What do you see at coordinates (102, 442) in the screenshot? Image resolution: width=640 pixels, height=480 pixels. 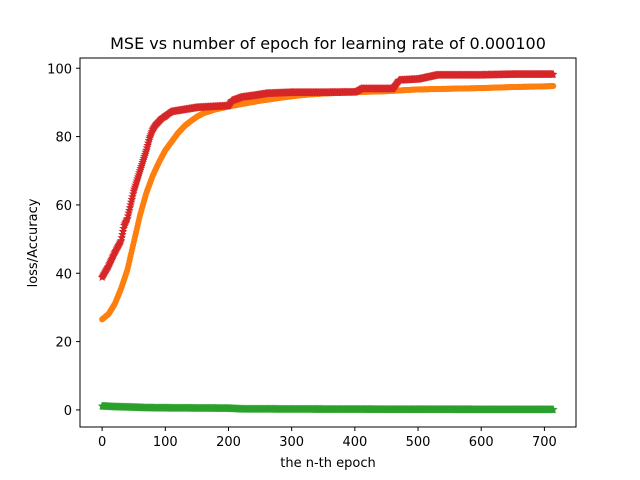 I see `x-tick-label: 0` at bounding box center [102, 442].